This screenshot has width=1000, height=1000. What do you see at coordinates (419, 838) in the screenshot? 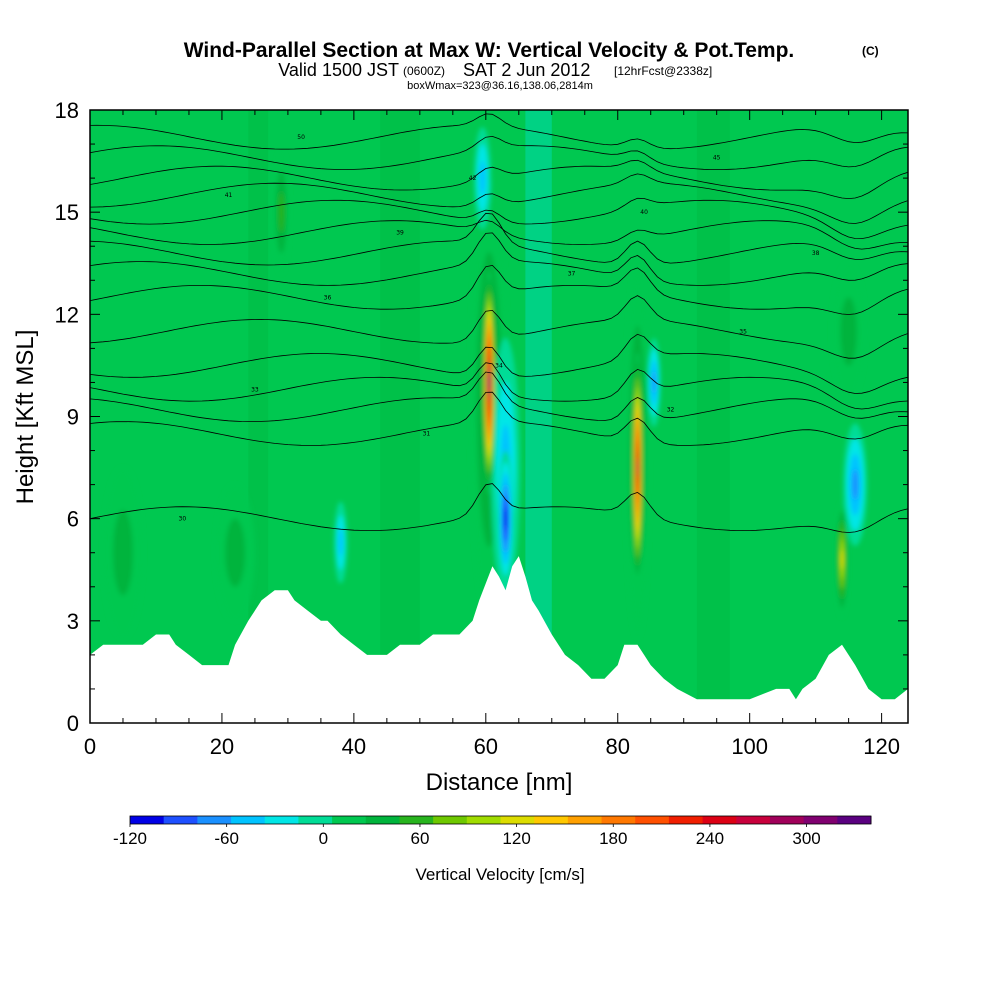
I see `colorbar-tick-label: 60` at bounding box center [419, 838].